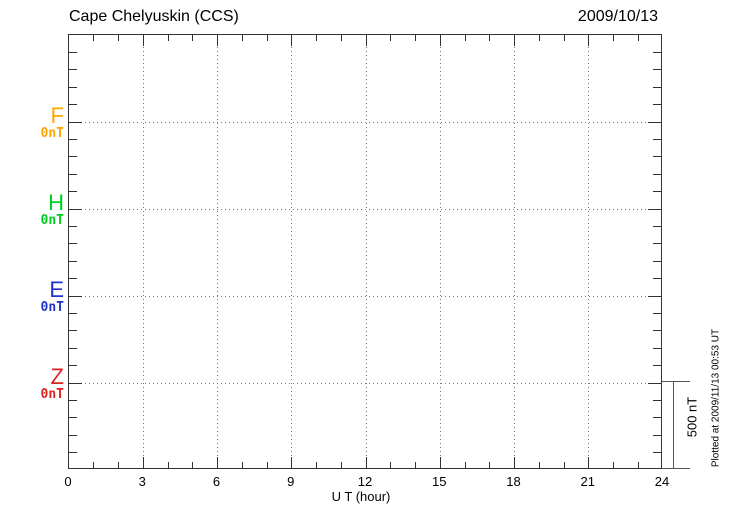  I want to click on component-letter-F: F, so click(57, 115).